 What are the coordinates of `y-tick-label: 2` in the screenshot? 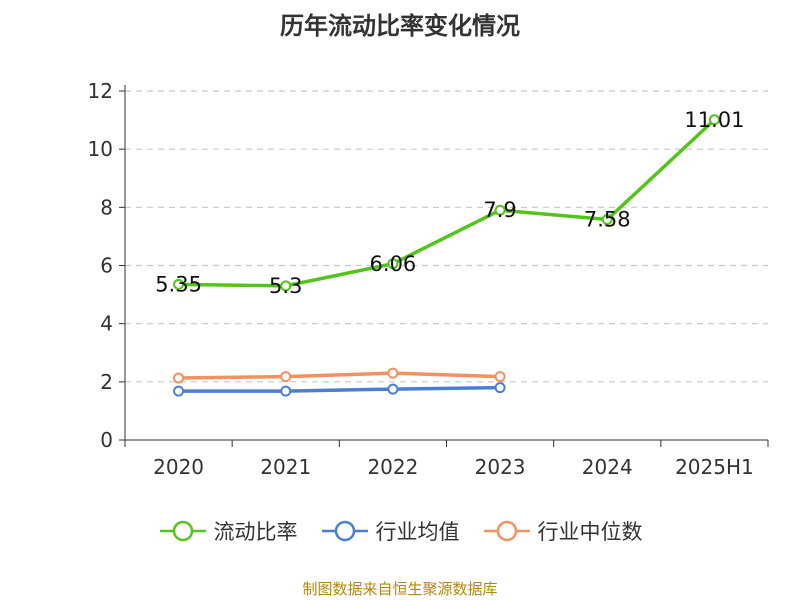 It's located at (106, 382).